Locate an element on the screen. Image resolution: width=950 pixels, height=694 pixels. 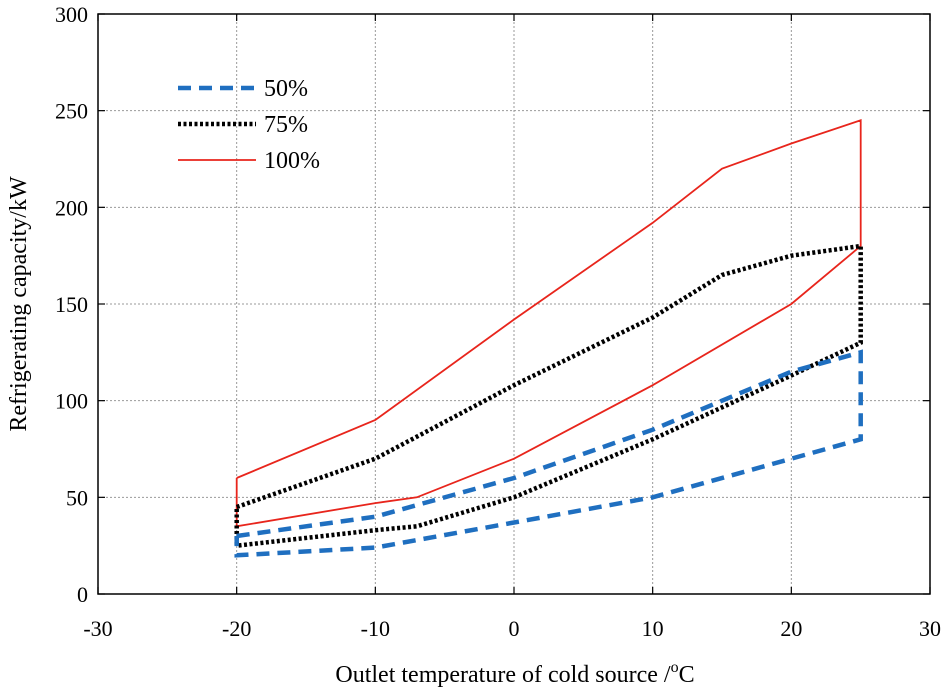
legend-label-50-pct: 50% is located at coordinates (286, 89).